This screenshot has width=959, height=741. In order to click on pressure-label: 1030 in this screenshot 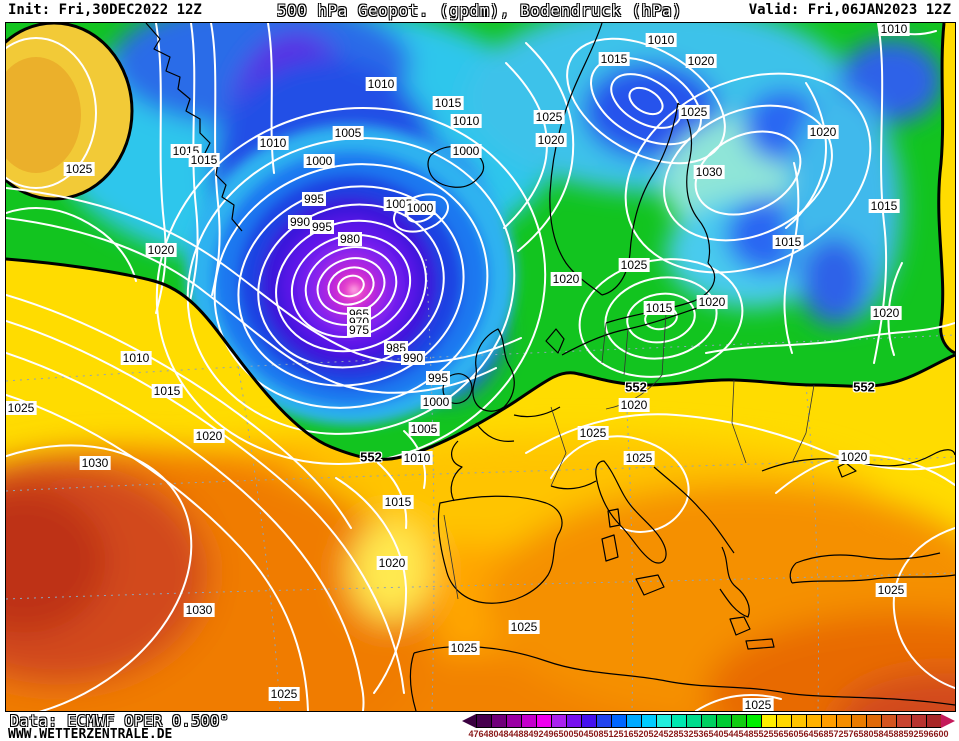, I will do `click(95, 463)`.